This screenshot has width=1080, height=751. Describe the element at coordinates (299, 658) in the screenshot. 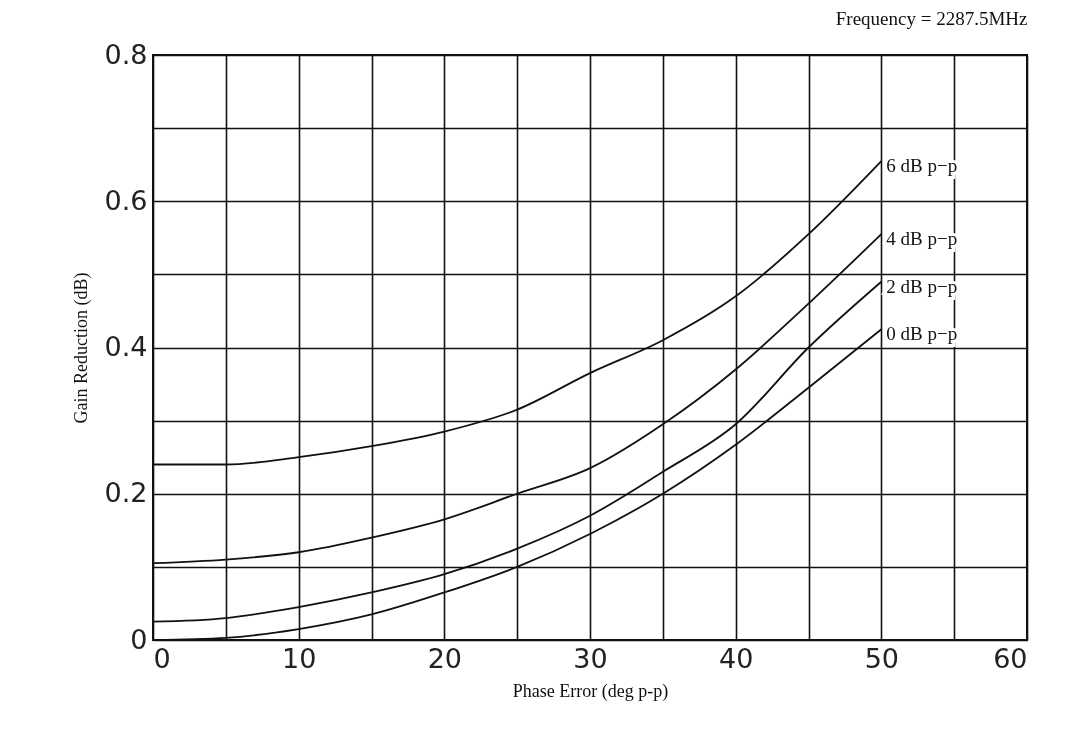

I see `x-tick-label: 10` at that location.